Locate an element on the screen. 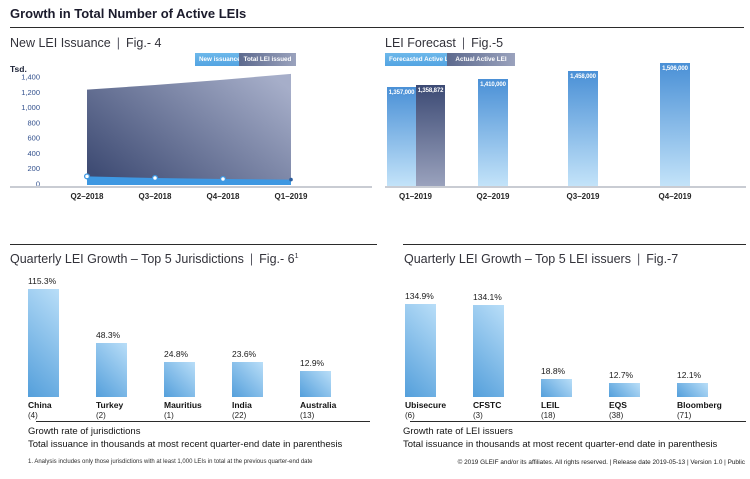 The height and width of the screenshot is (479, 750). legend-item-total-lei-issued: Total LEI issued is located at coordinates (267, 59).